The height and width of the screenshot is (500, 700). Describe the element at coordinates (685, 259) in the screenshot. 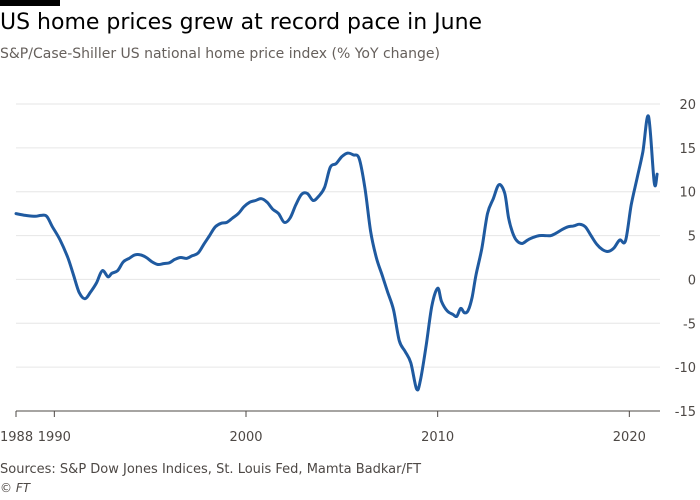

I see `y-axis: -15 -10 -5 0 5 10 15 20` at that location.